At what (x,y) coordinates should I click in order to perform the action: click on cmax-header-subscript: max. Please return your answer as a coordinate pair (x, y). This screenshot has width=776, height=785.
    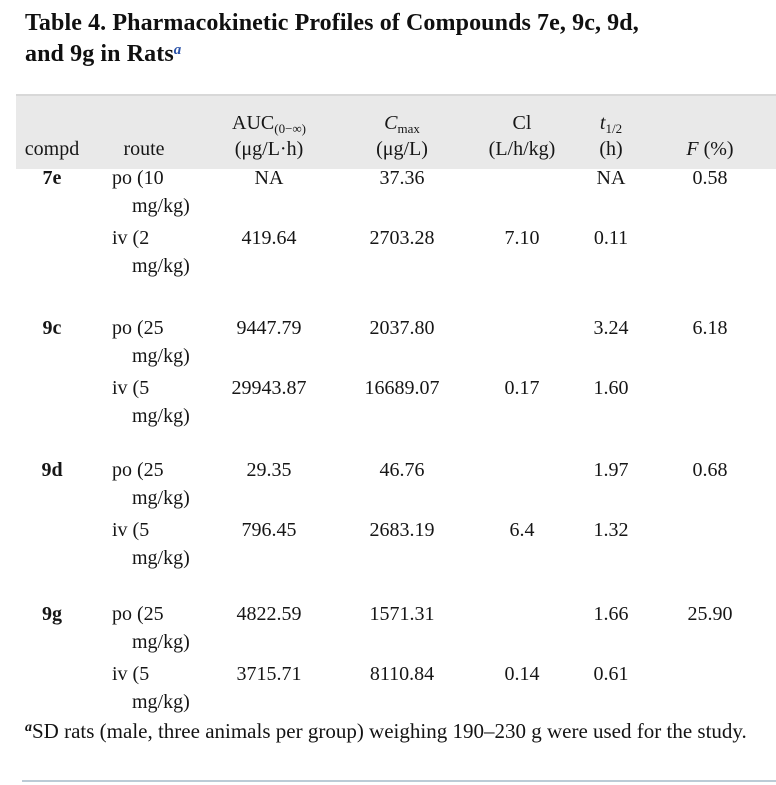
    Looking at the image, I should click on (408, 128).